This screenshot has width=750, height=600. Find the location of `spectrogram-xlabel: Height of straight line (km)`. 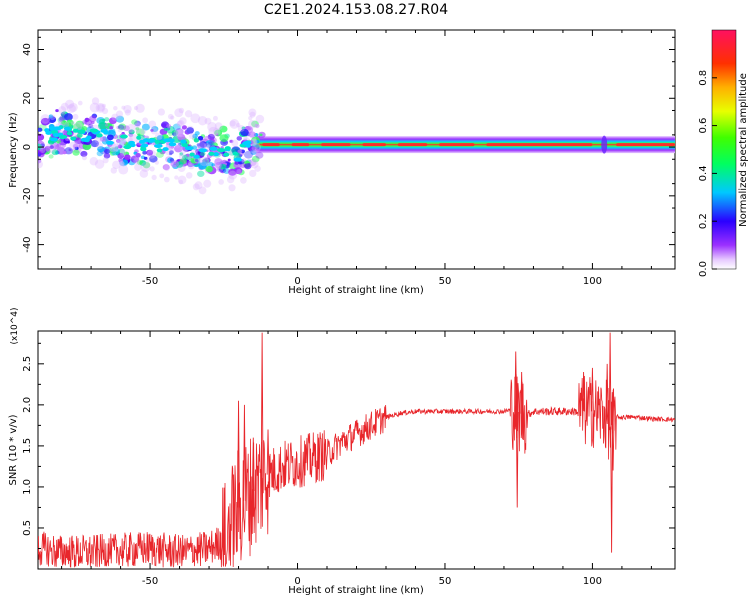

spectrogram-xlabel: Height of straight line (km) is located at coordinates (356, 290).